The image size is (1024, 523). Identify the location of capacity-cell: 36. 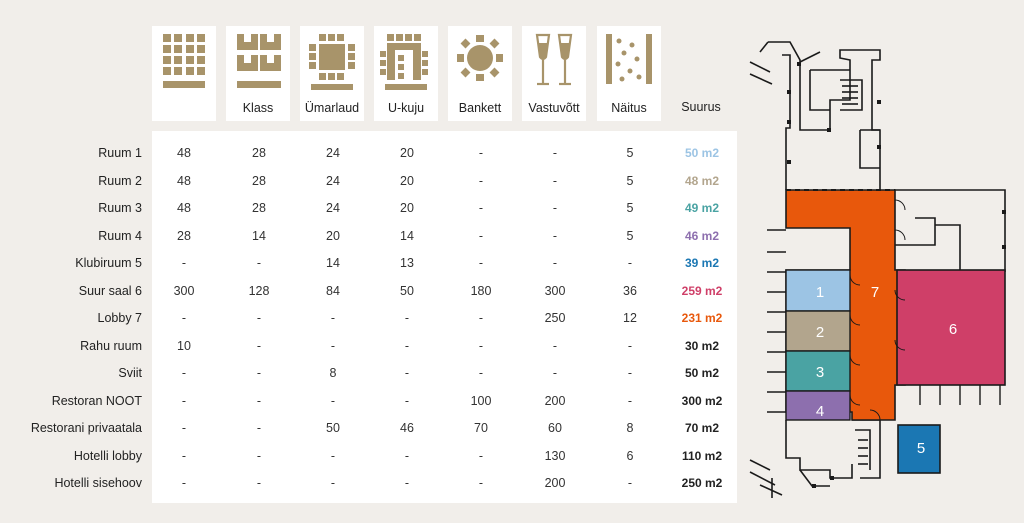
(630, 290).